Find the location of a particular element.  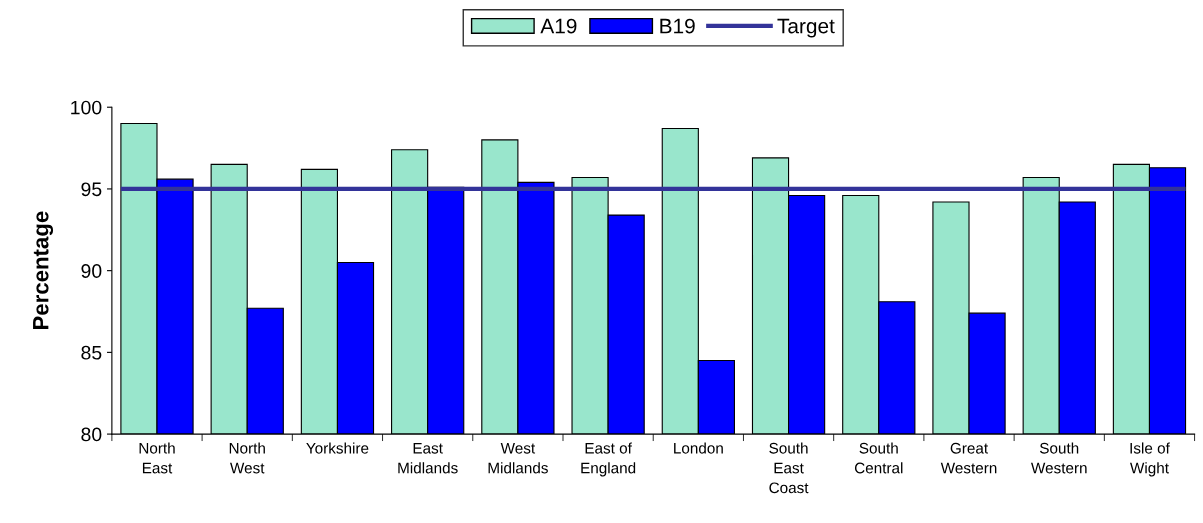

x-tick-label: East Midlands is located at coordinates (428, 458).